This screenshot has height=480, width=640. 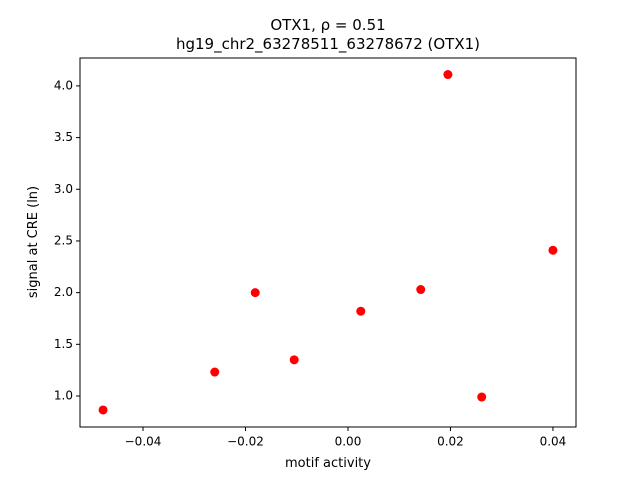 I want to click on y-tick-label: 1.0, so click(x=63, y=395).